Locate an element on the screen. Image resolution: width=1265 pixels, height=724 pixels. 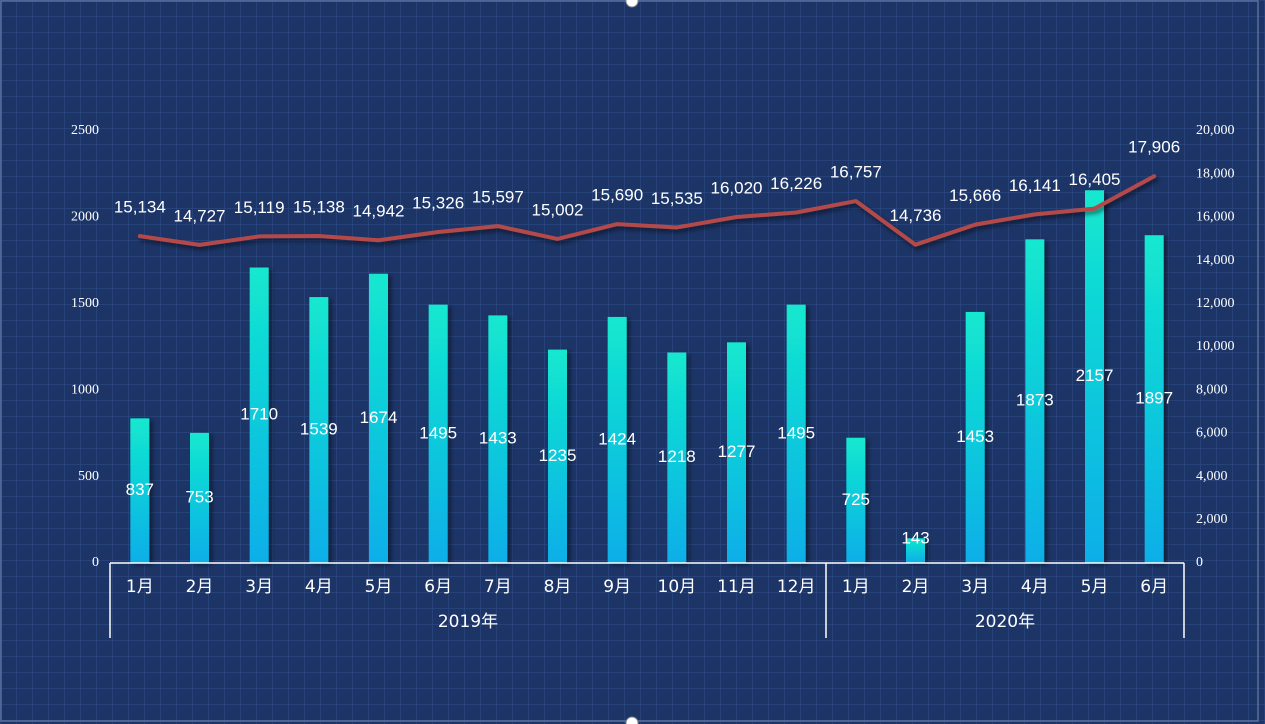
x-axis-tick-label: 9月 is located at coordinates (617, 587).